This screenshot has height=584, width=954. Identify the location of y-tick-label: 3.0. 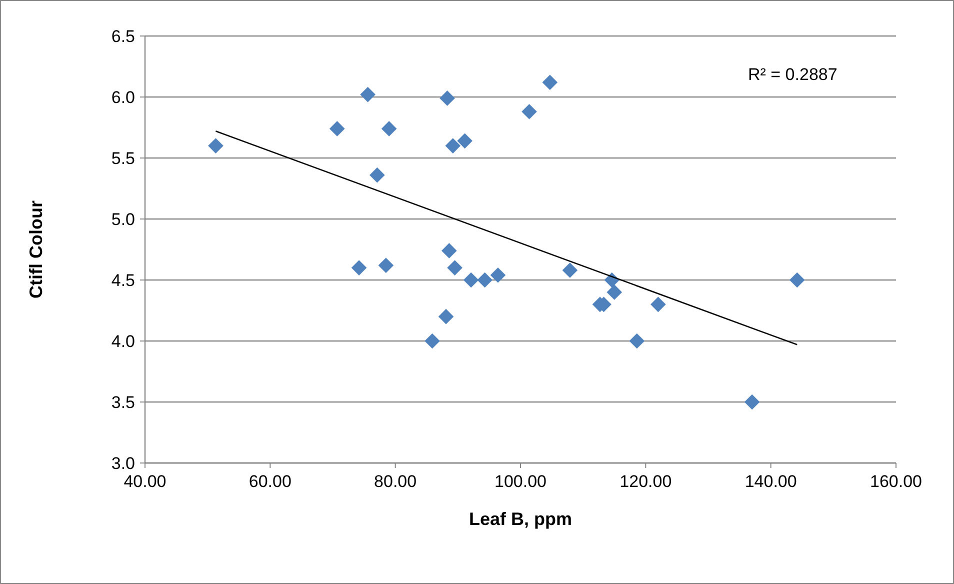
(123, 463).